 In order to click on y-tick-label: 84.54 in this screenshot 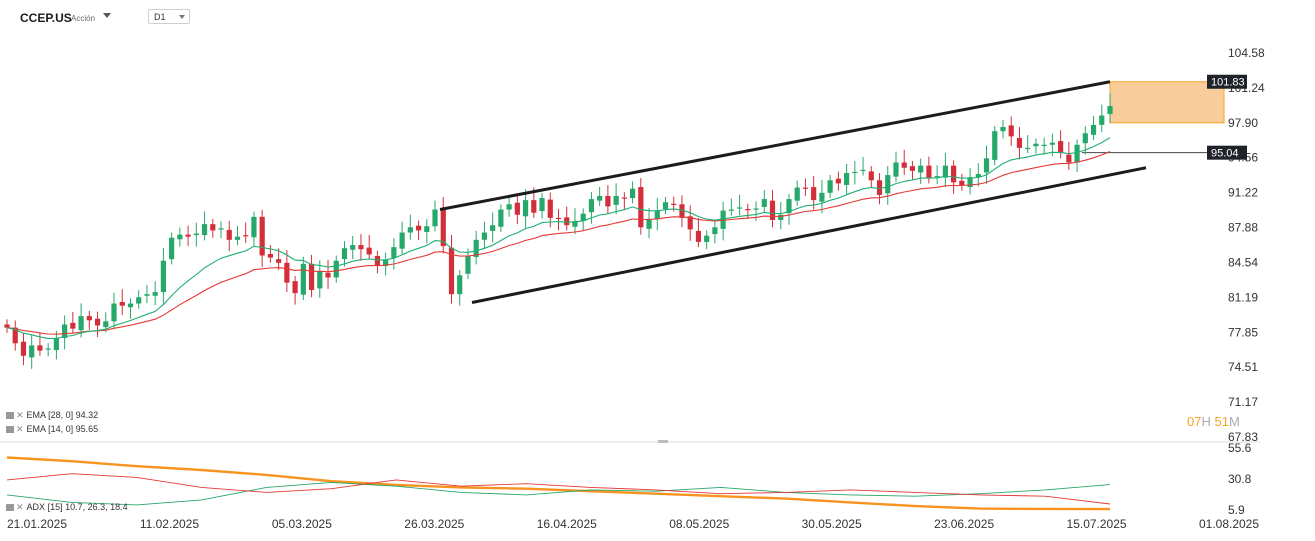, I will do `click(1243, 262)`.